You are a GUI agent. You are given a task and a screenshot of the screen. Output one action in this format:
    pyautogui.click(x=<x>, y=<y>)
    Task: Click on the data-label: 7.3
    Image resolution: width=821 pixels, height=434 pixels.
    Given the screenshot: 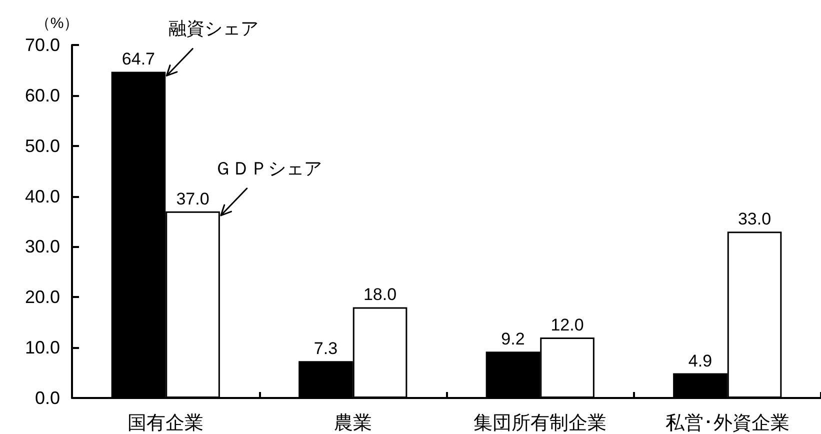 What is the action you would take?
    pyautogui.click(x=326, y=348)
    